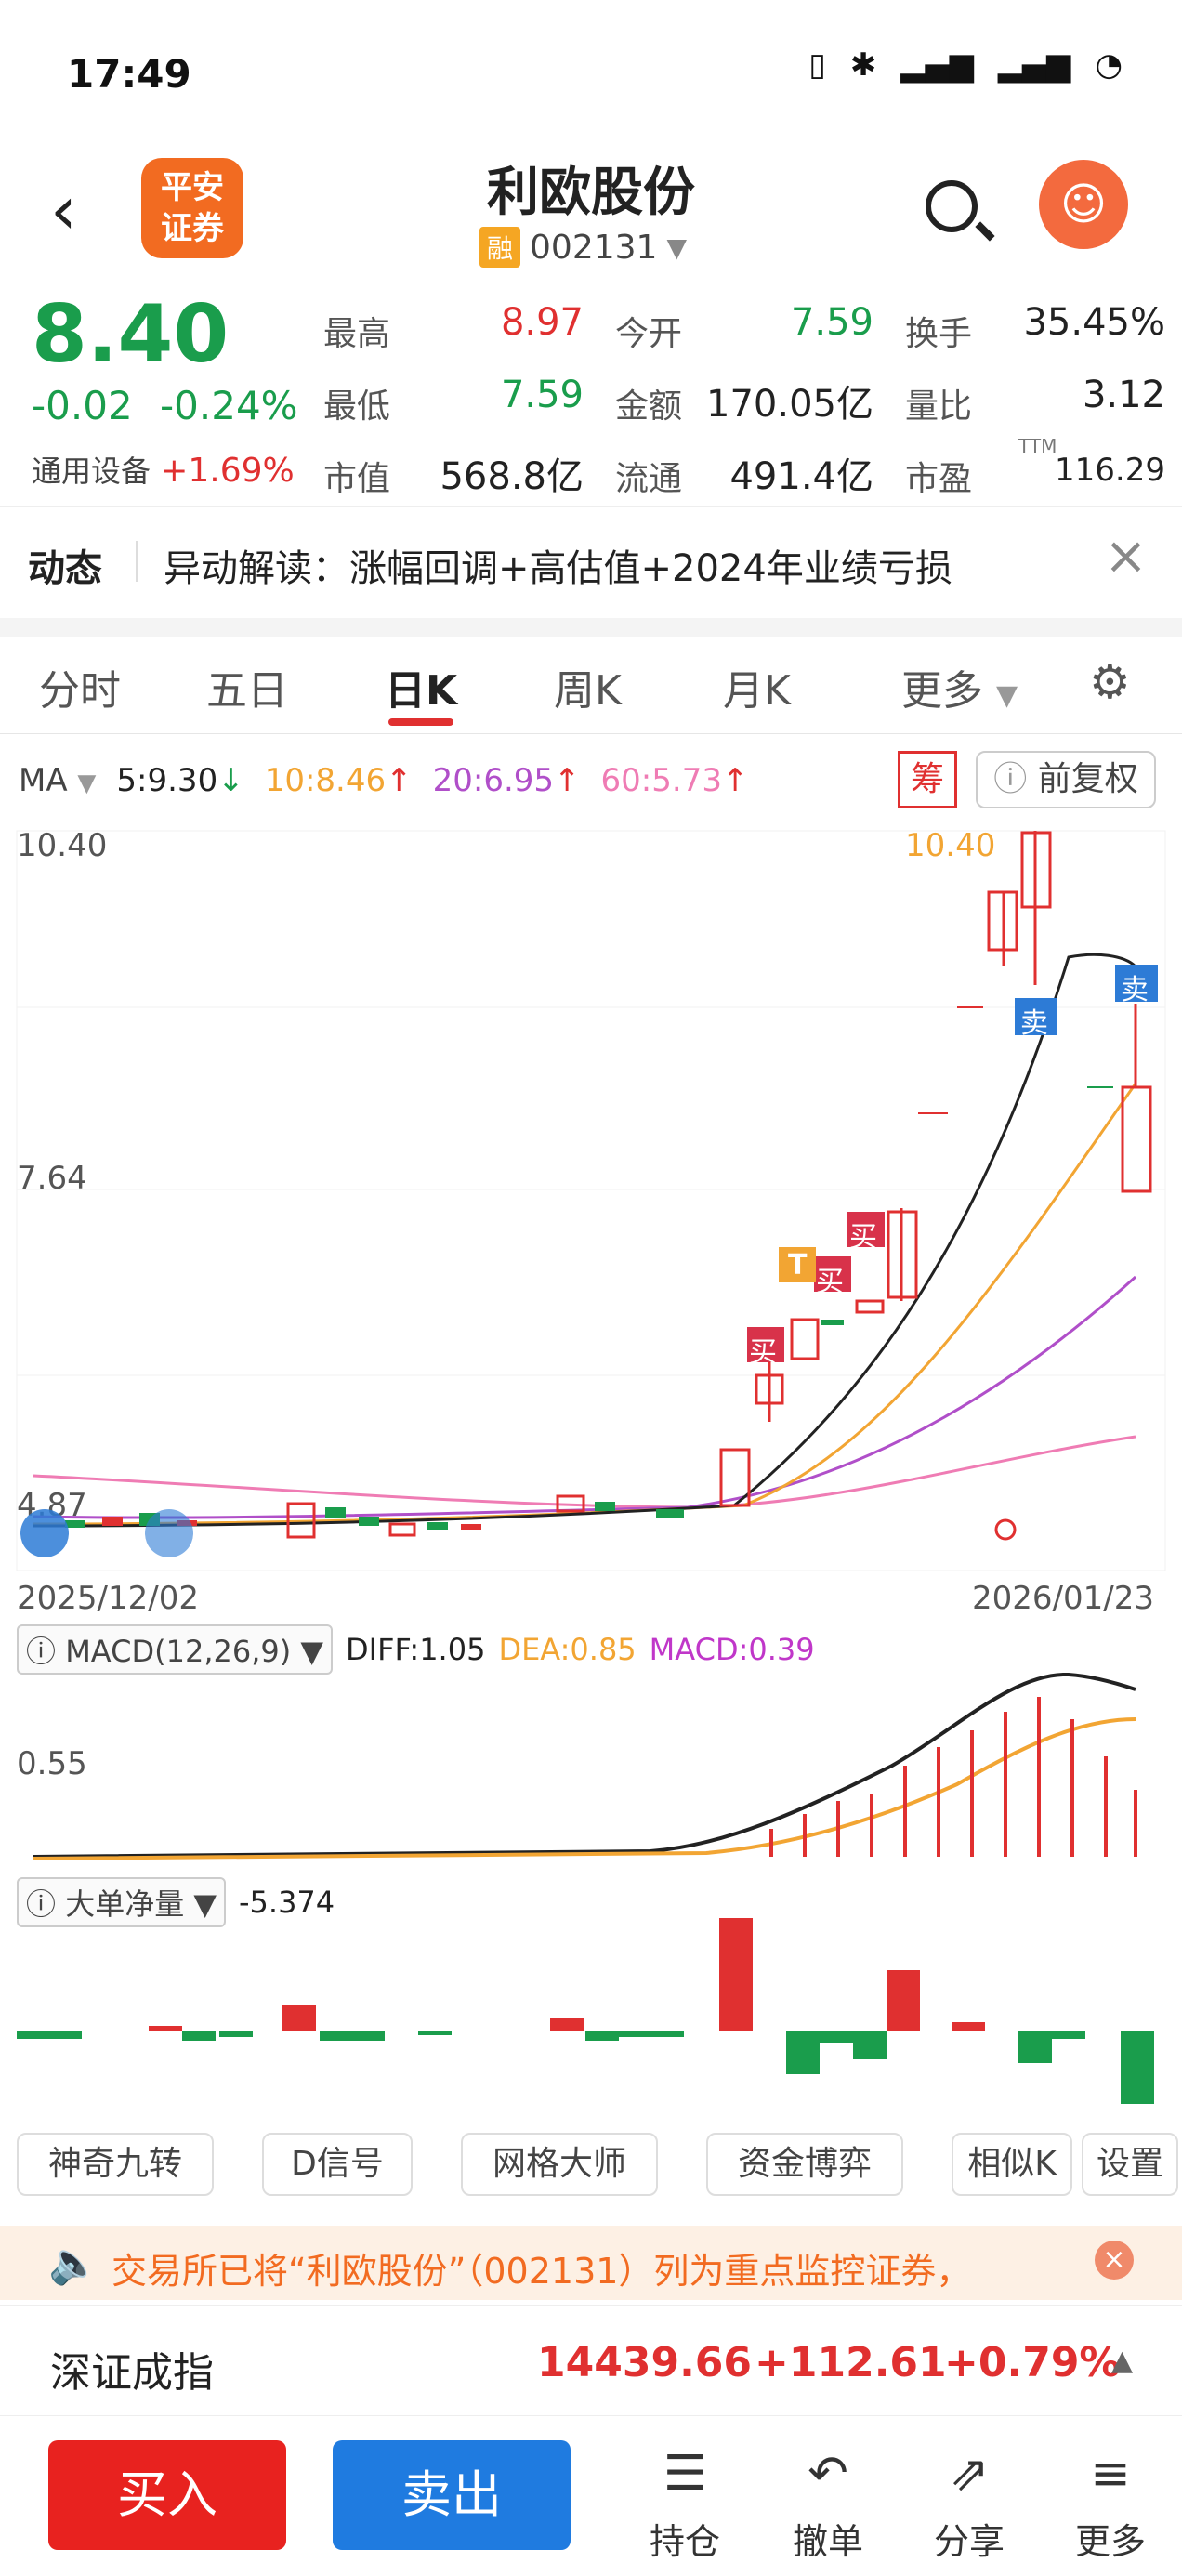 This screenshot has width=1182, height=2576. What do you see at coordinates (180, 780) in the screenshot?
I see `ma5-value: 5:9.30↓` at bounding box center [180, 780].